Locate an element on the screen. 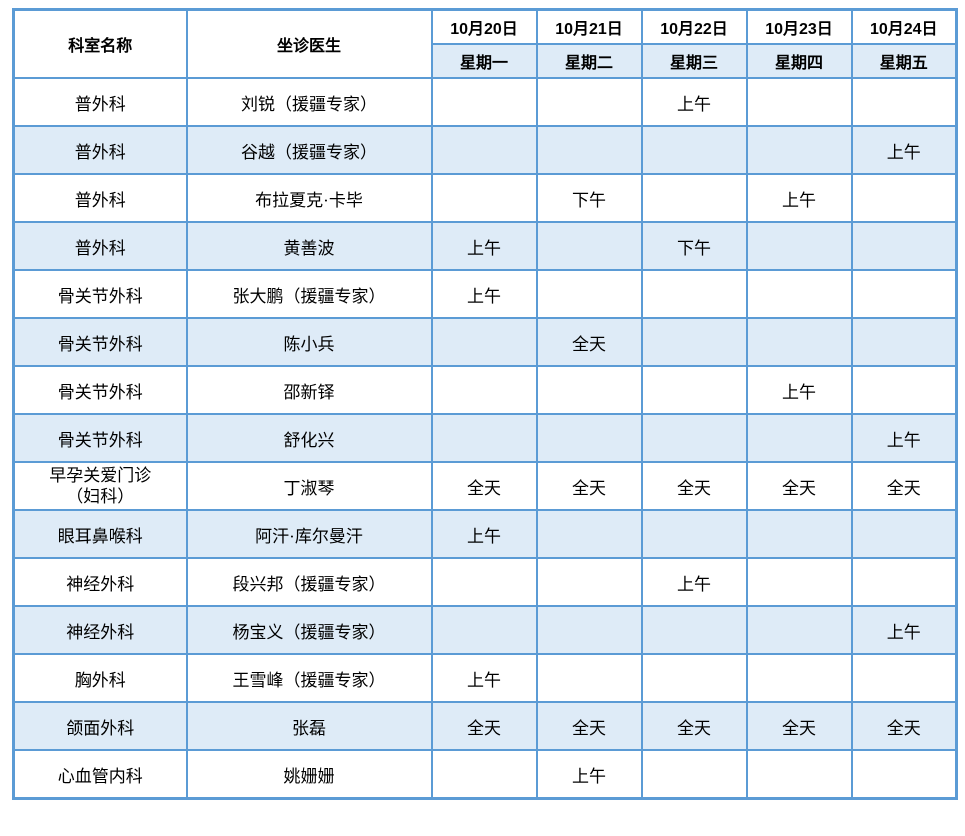 Image resolution: width=965 pixels, height=836 pixels. table-row: 骨关节外科 舒化兴 上午 is located at coordinates (485, 438).